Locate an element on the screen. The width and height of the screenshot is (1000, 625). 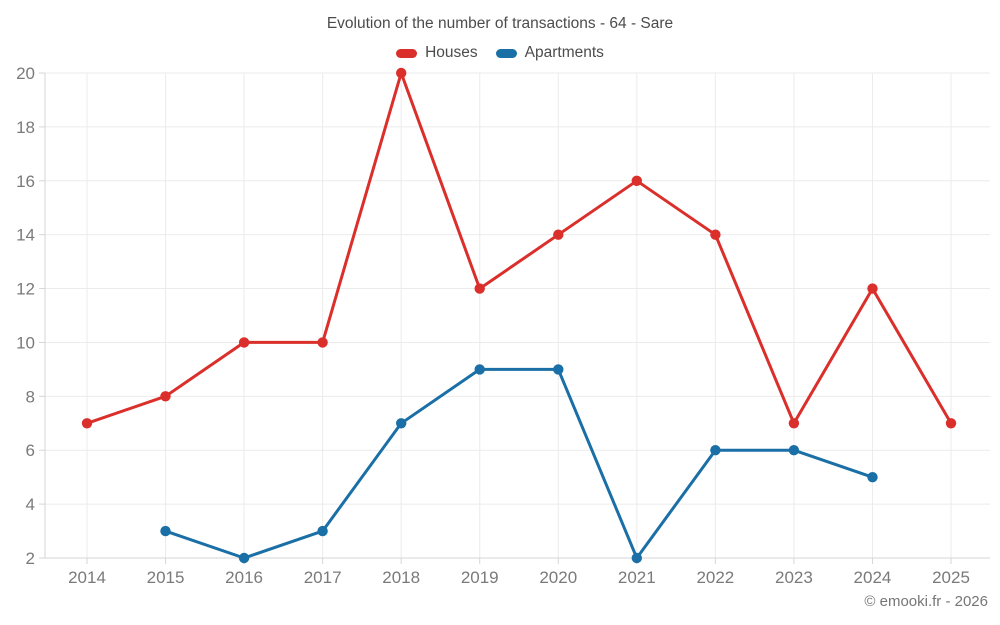
apartments-point-2018 is located at coordinates (401, 423).